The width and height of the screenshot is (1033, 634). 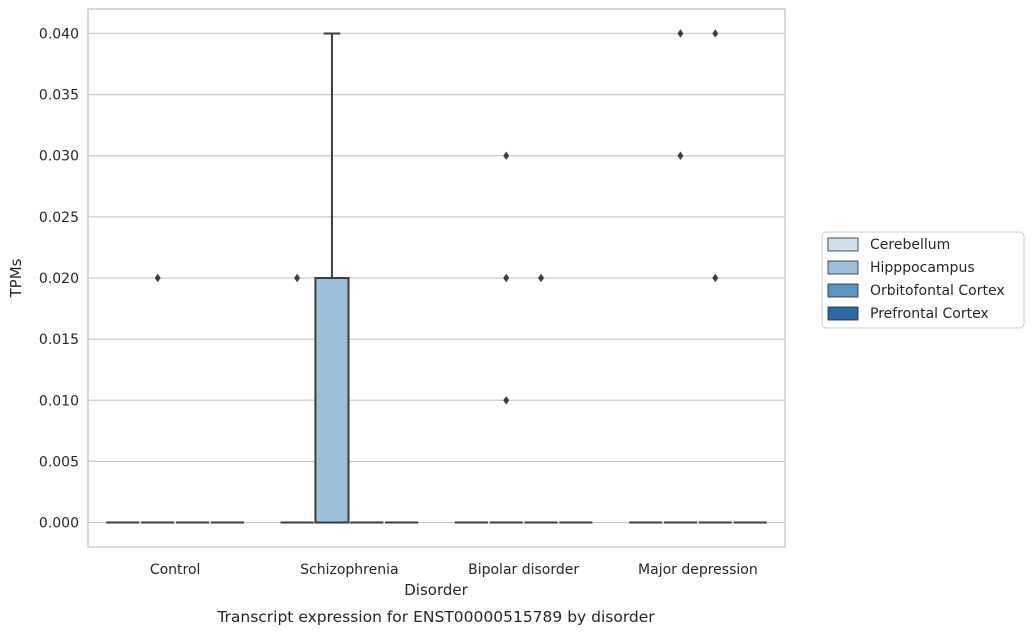 I want to click on y-tick-label: 0.025, so click(x=59, y=218).